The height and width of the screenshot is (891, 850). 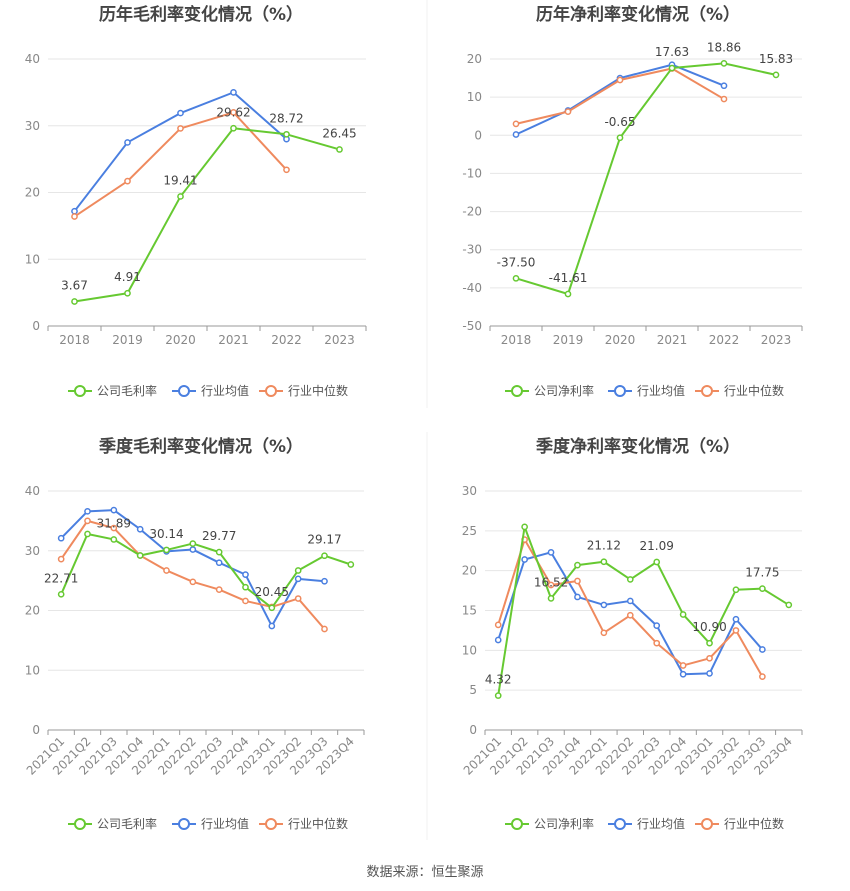 What do you see at coordinates (201, 446) in the screenshot?
I see `chart-title: 季度毛利率变化情况（%）` at bounding box center [201, 446].